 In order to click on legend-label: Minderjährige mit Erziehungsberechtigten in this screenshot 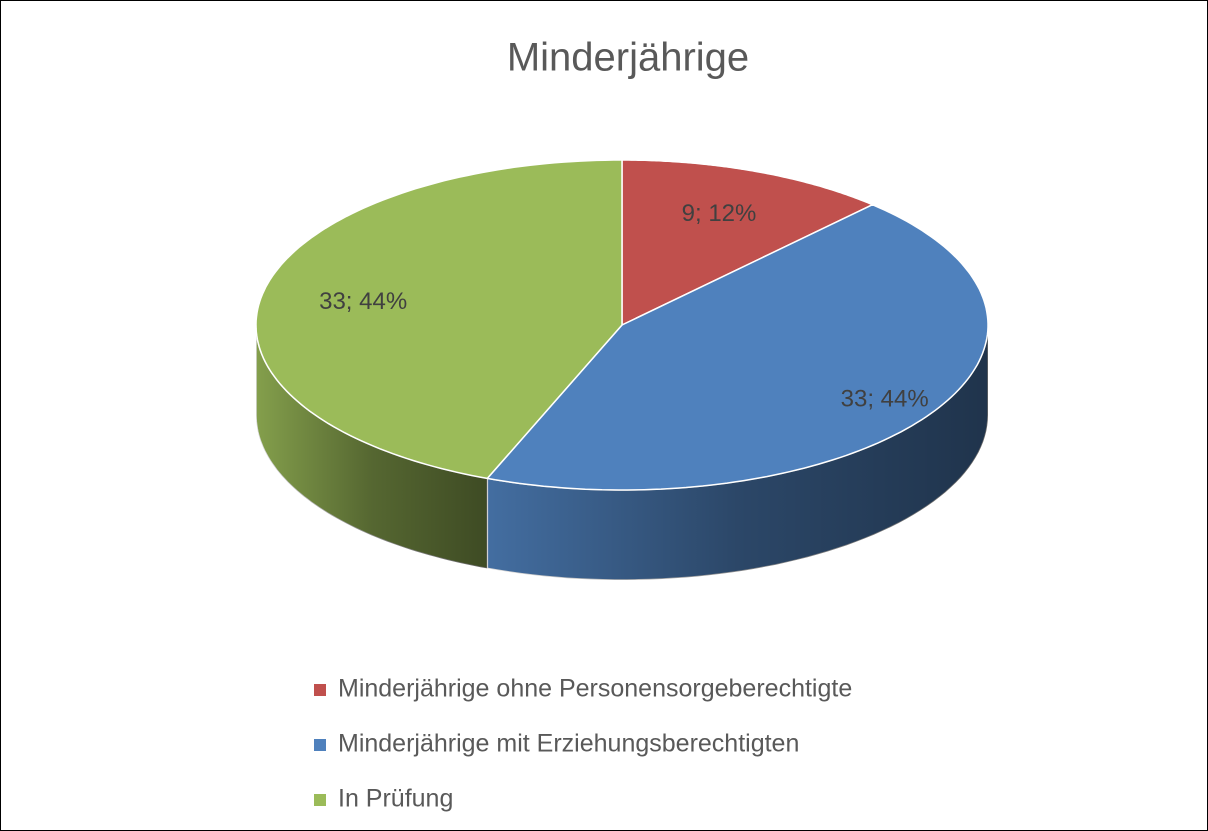, I will do `click(568, 744)`.